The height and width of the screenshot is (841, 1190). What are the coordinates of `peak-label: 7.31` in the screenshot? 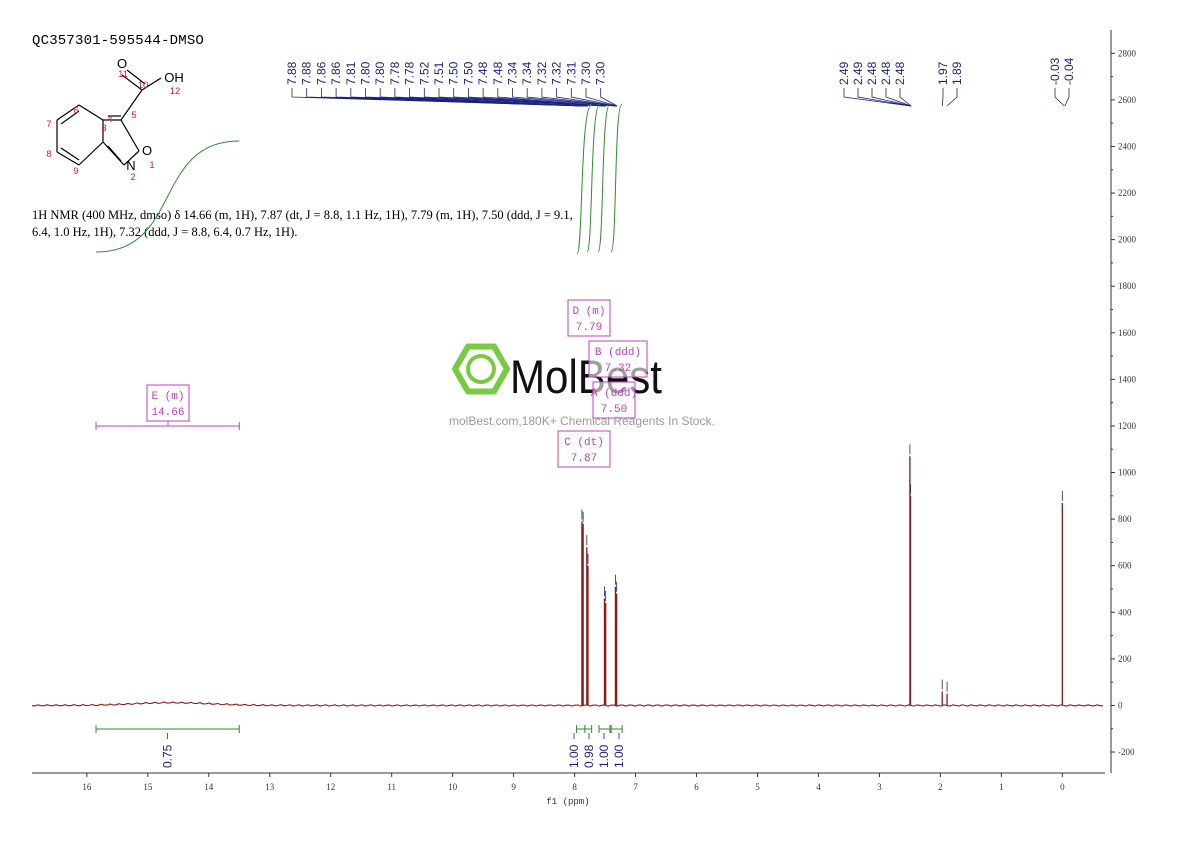 It's located at (571, 73).